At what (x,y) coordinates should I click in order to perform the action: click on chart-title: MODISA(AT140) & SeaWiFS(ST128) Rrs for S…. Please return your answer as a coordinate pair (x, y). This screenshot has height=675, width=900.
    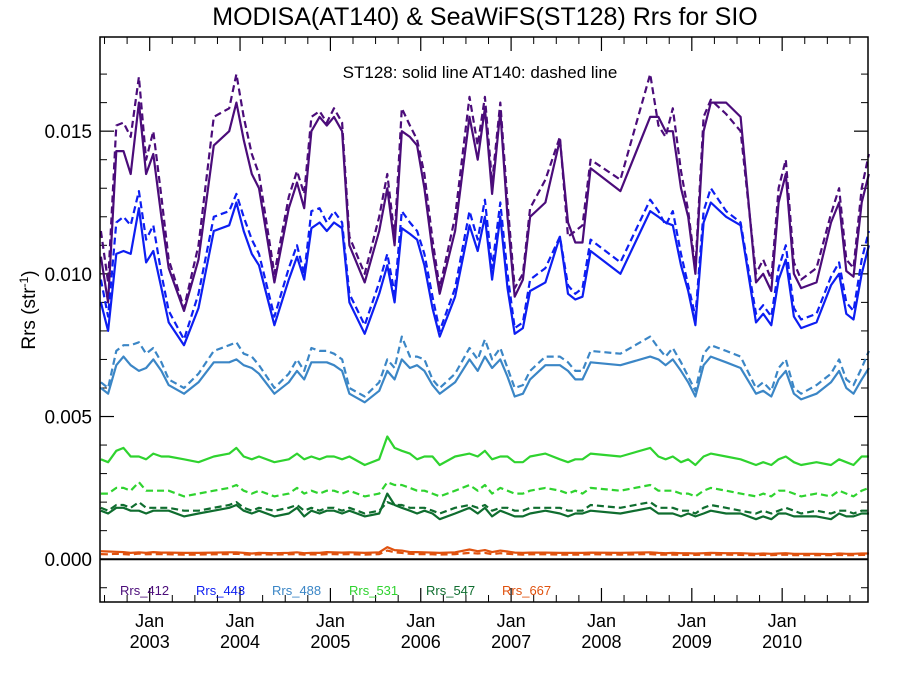
    Looking at the image, I should click on (484, 17).